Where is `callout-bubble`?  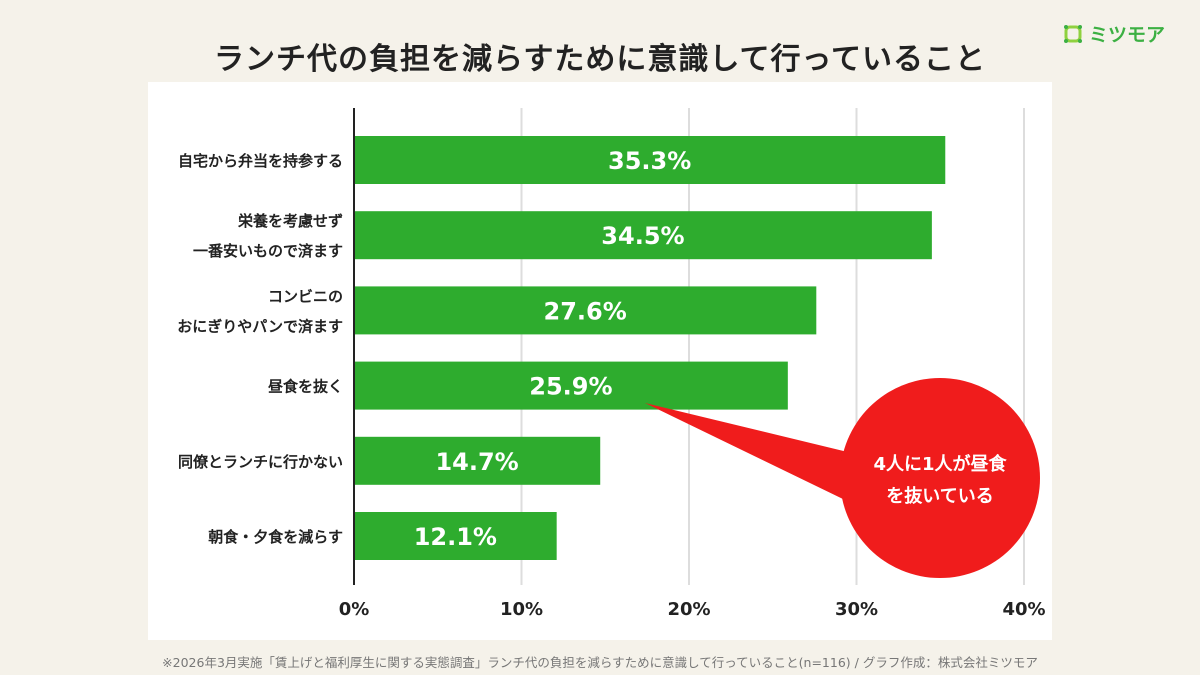 callout-bubble is located at coordinates (940, 478).